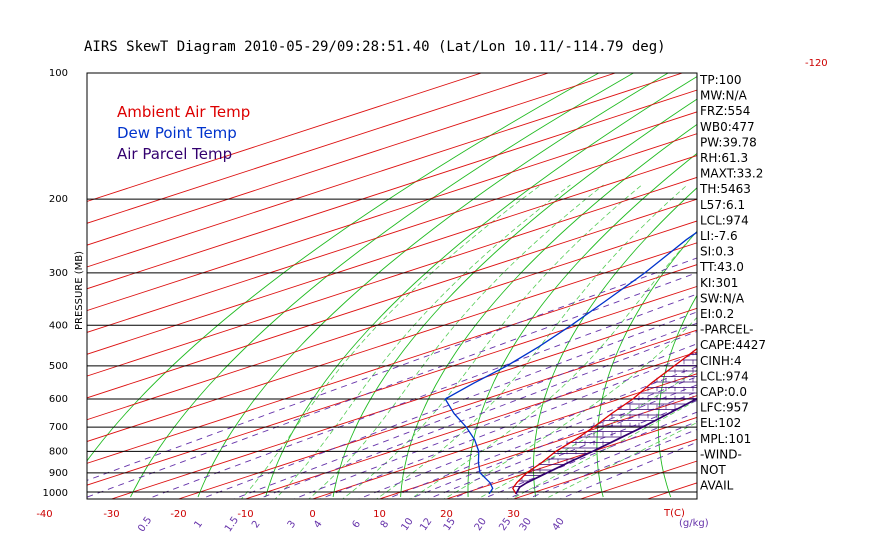 The height and width of the screenshot is (560, 870). Describe the element at coordinates (727, 330) in the screenshot. I see `stat-item: -PARCEL-` at that location.